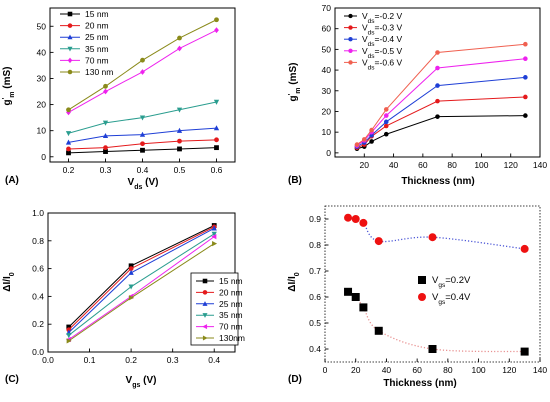 The width and height of the screenshot is (550, 402). I want to click on legend-box, so click(214, 309).